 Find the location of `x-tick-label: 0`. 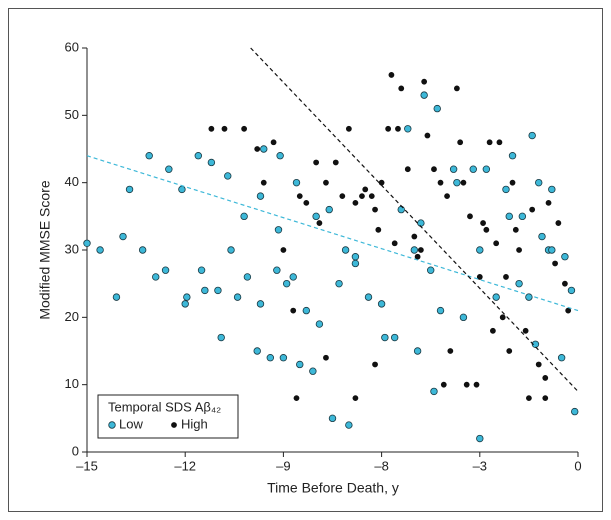

x-tick-label: 0 is located at coordinates (577, 465).